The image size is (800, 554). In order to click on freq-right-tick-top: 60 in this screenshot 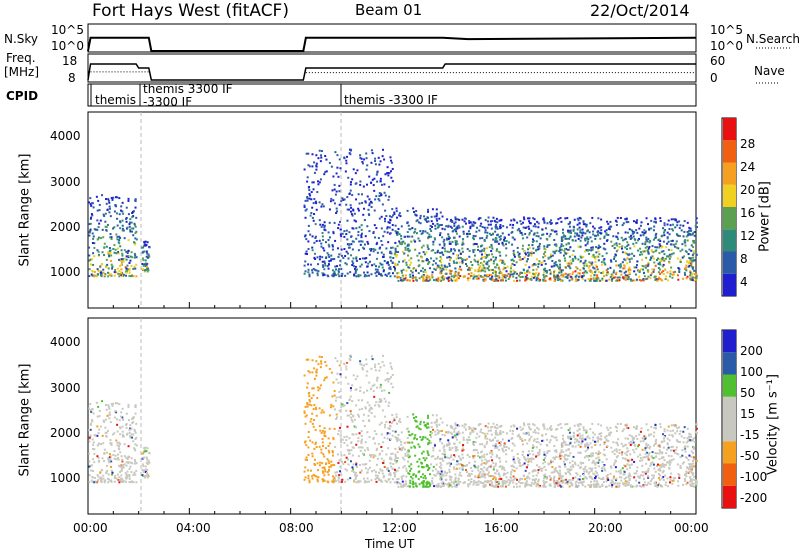, I will do `click(718, 61)`.